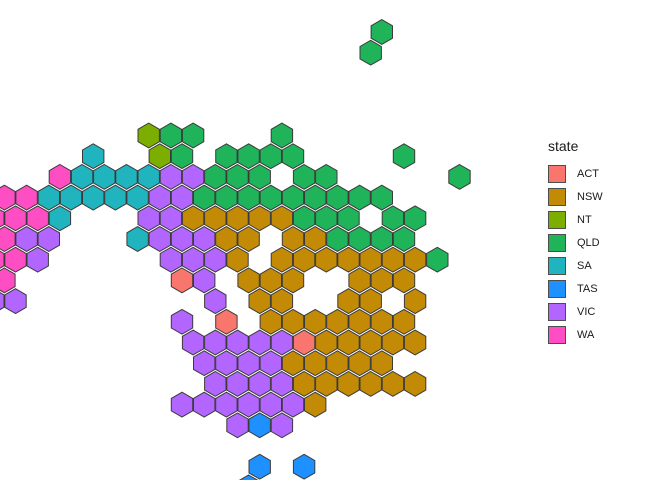 This screenshot has width=672, height=480. What do you see at coordinates (148, 135) in the screenshot?
I see `hex-cell-nt` at bounding box center [148, 135].